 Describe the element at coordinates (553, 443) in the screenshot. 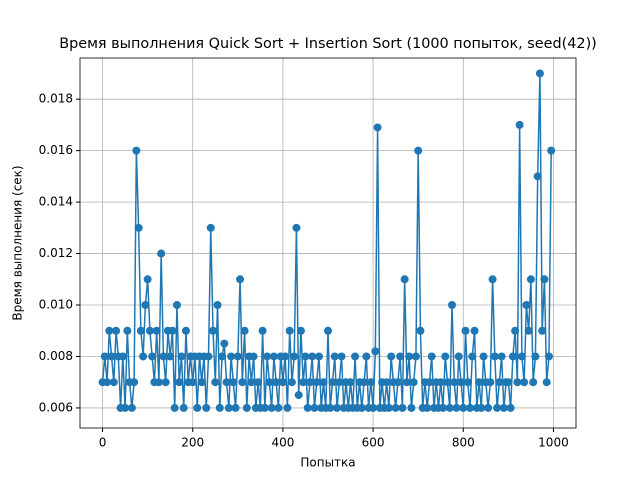

I see `x-tick-label: 1000` at that location.